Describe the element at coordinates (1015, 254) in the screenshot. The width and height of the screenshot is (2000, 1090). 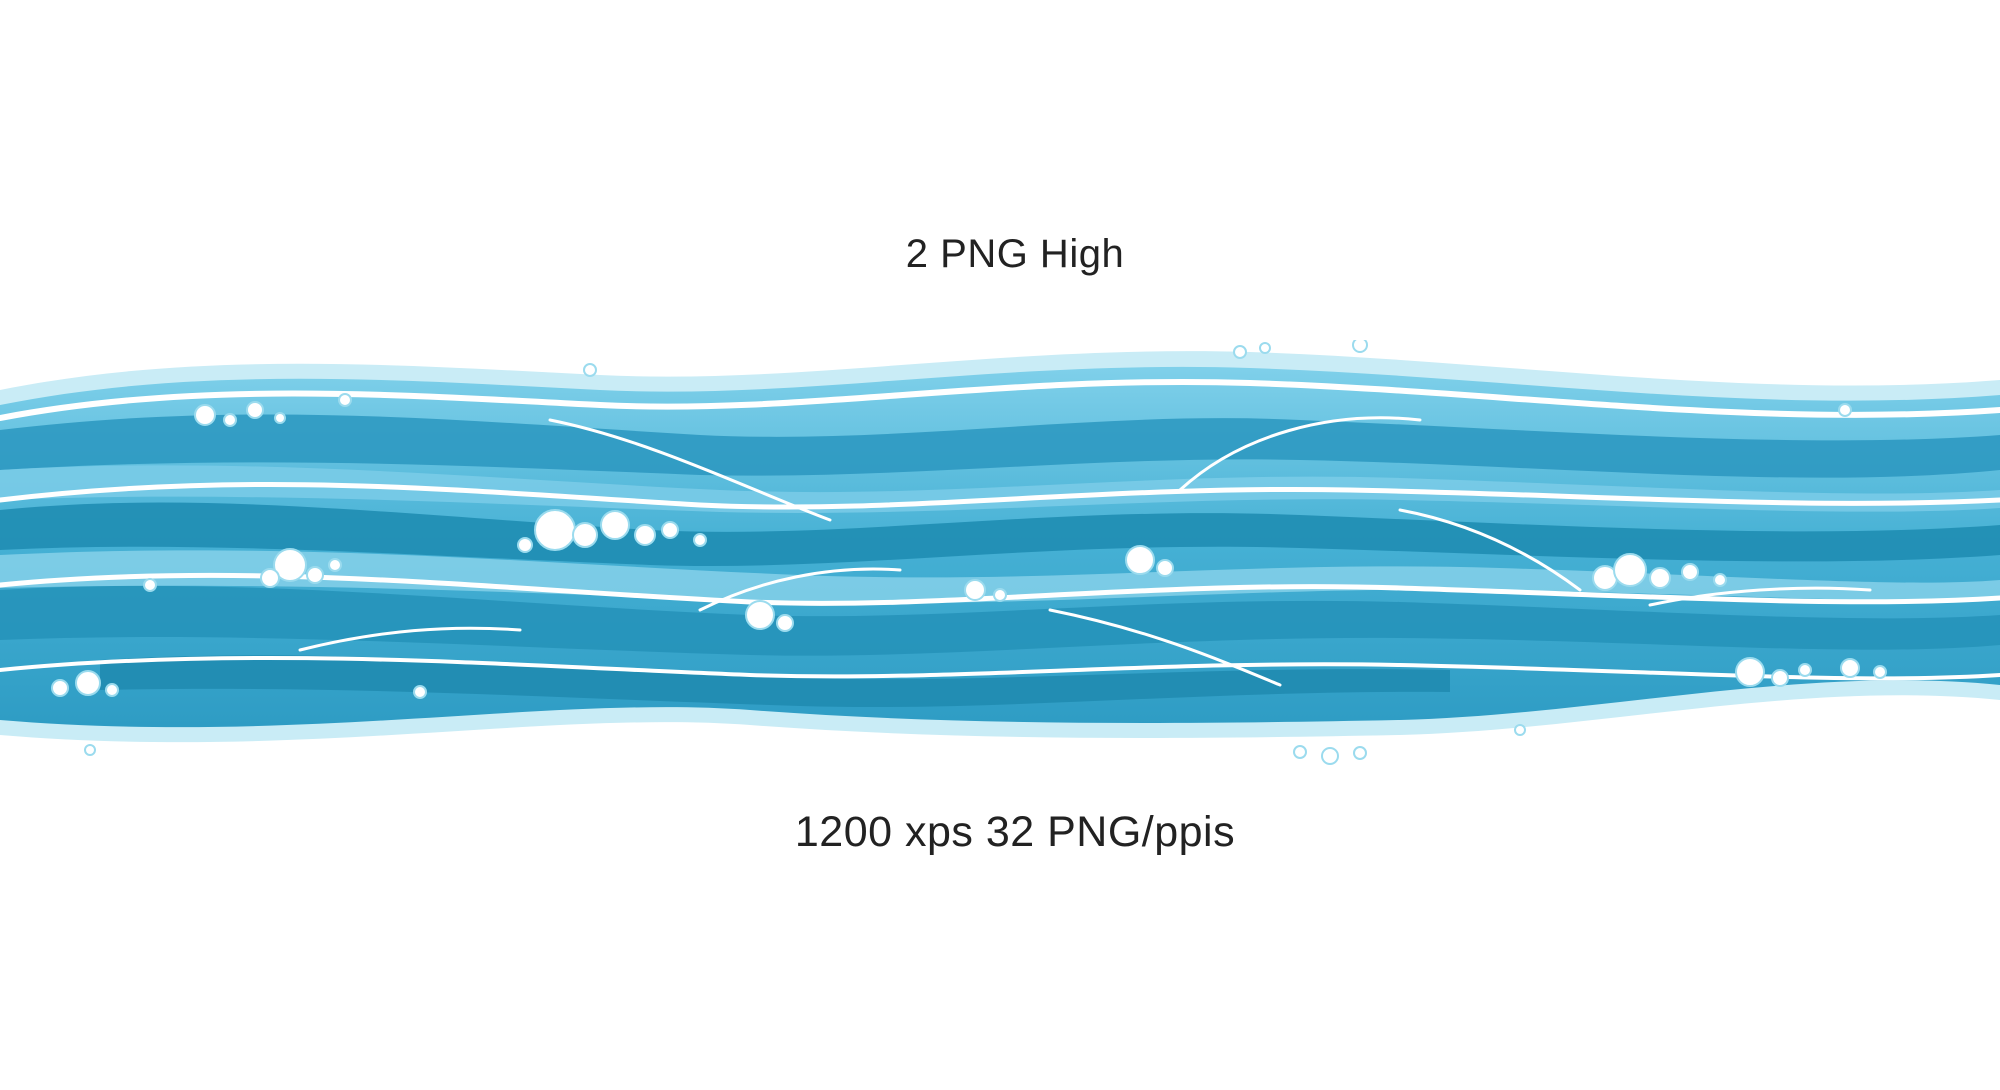
I see `top-caption: 2 PNG High` at that location.